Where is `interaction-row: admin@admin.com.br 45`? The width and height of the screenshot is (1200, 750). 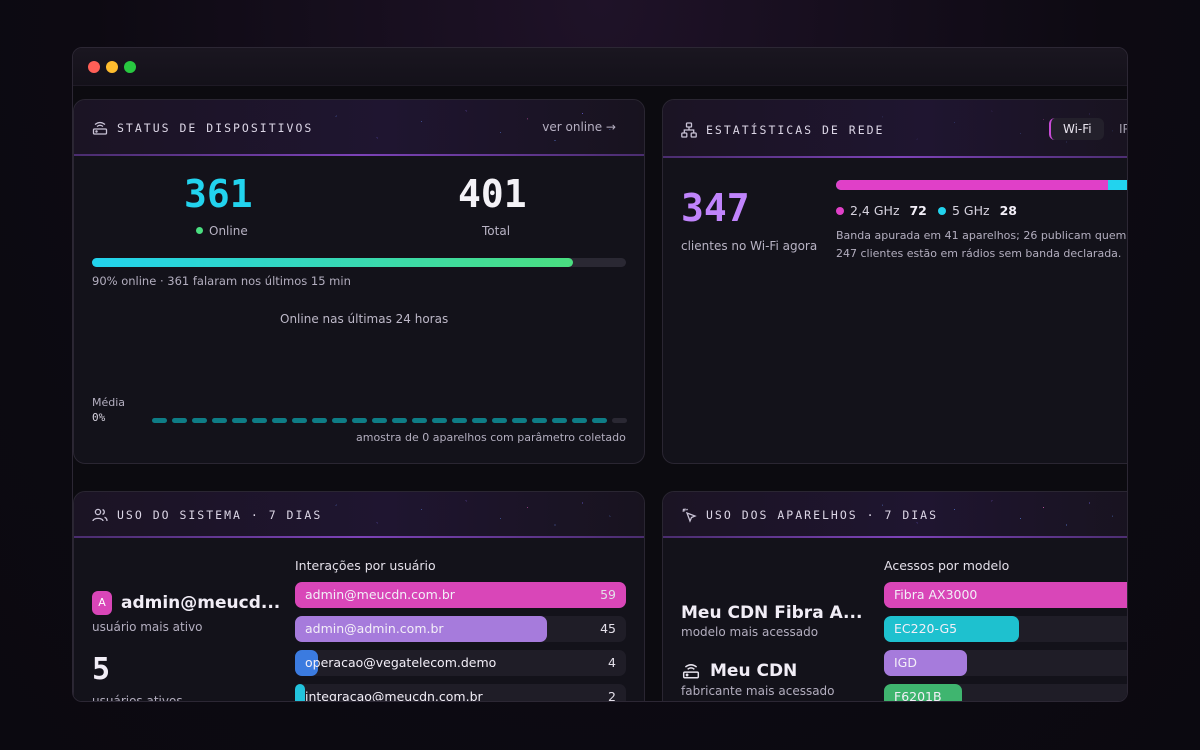 interaction-row: admin@admin.com.br 45 is located at coordinates (460, 629).